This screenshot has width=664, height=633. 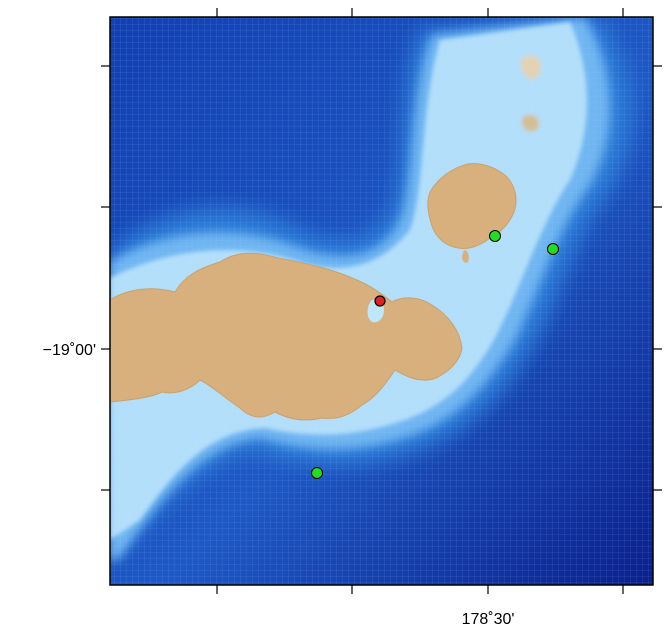 I want to click on latitude-label: −19˚00', so click(x=69, y=350).